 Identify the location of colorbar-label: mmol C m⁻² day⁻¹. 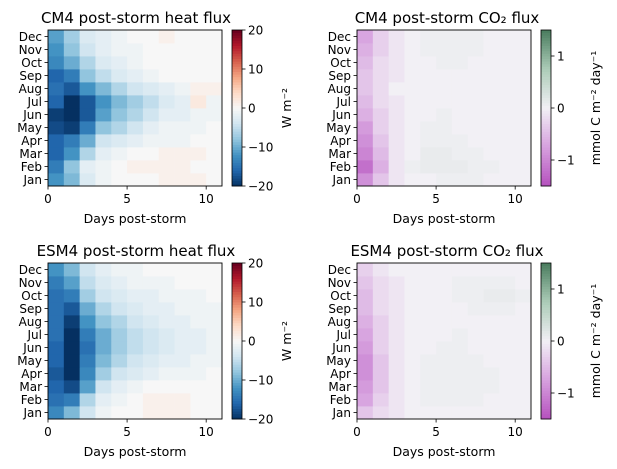
(595, 108).